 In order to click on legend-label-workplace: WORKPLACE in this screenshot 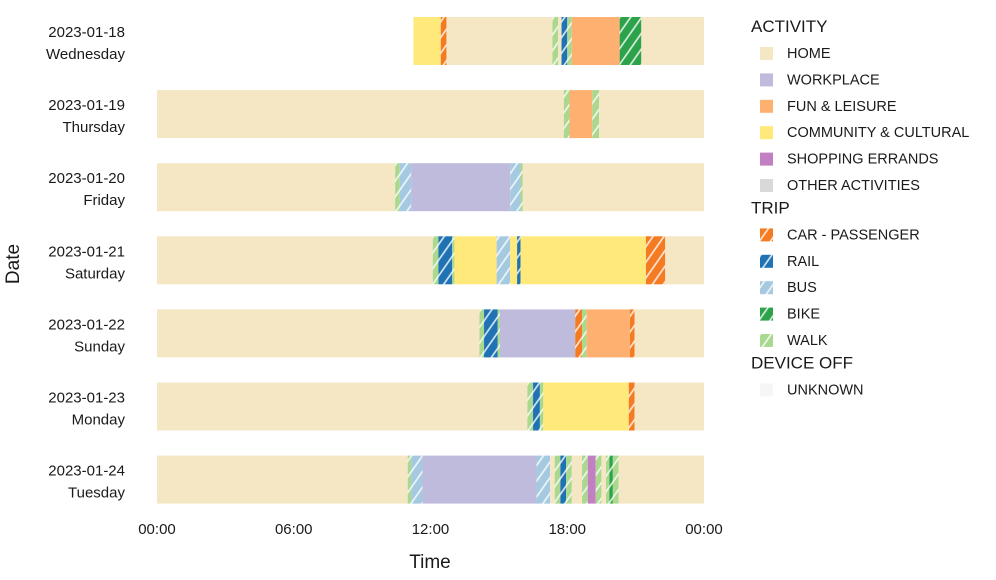, I will do `click(833, 80)`.